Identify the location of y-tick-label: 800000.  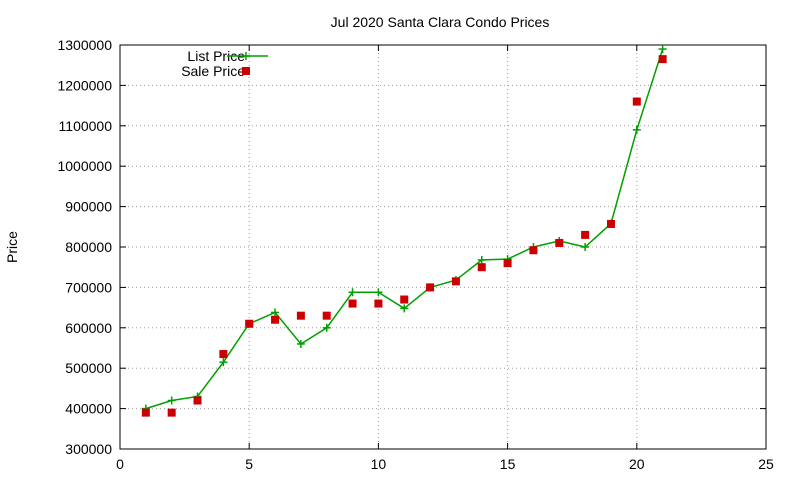
(88, 247).